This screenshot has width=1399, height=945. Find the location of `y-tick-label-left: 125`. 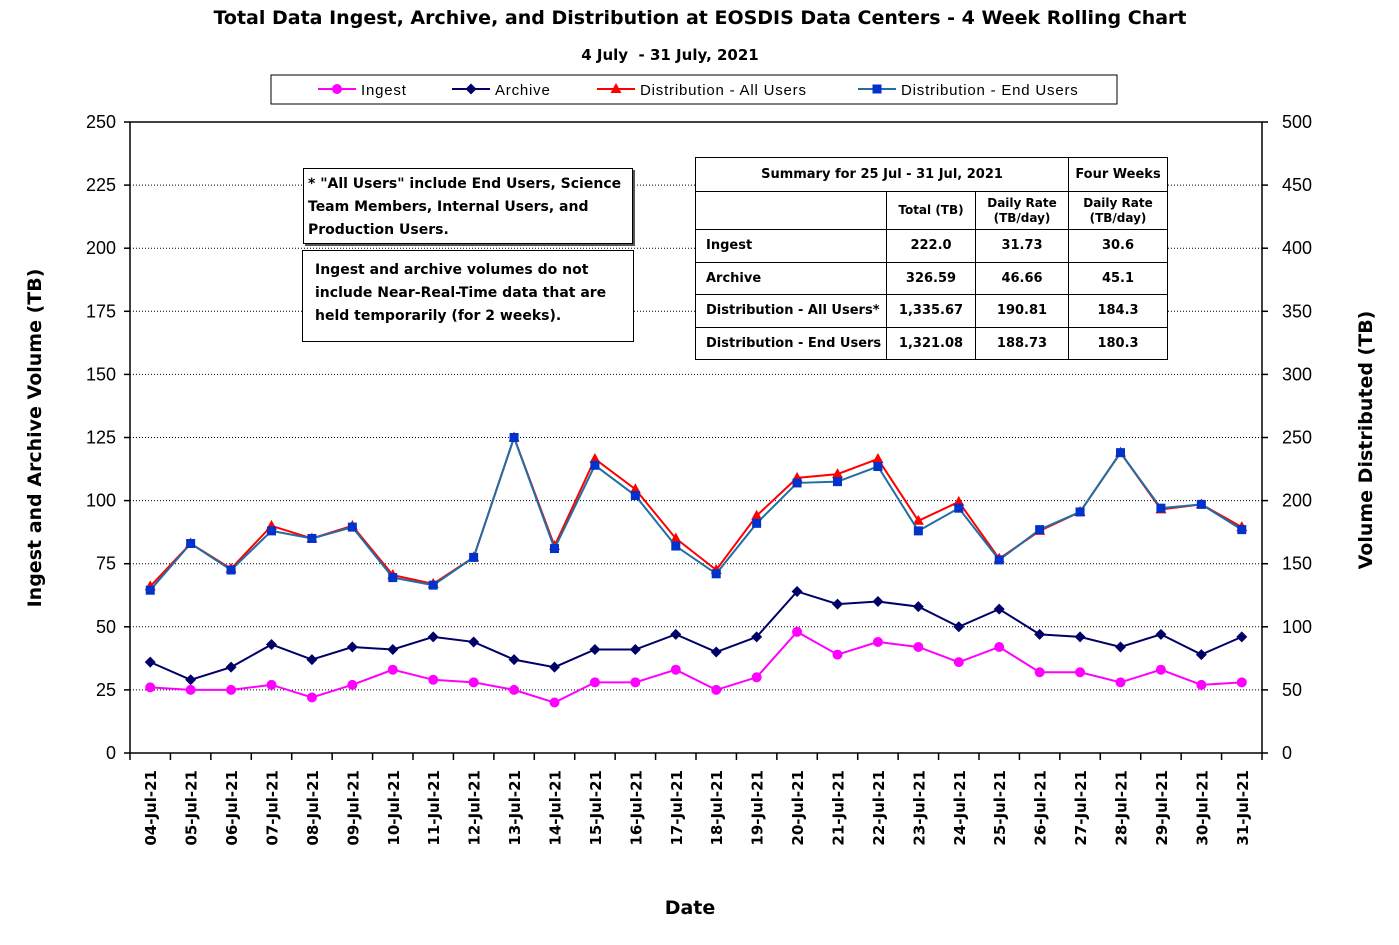

y-tick-label-left: 125 is located at coordinates (101, 438).